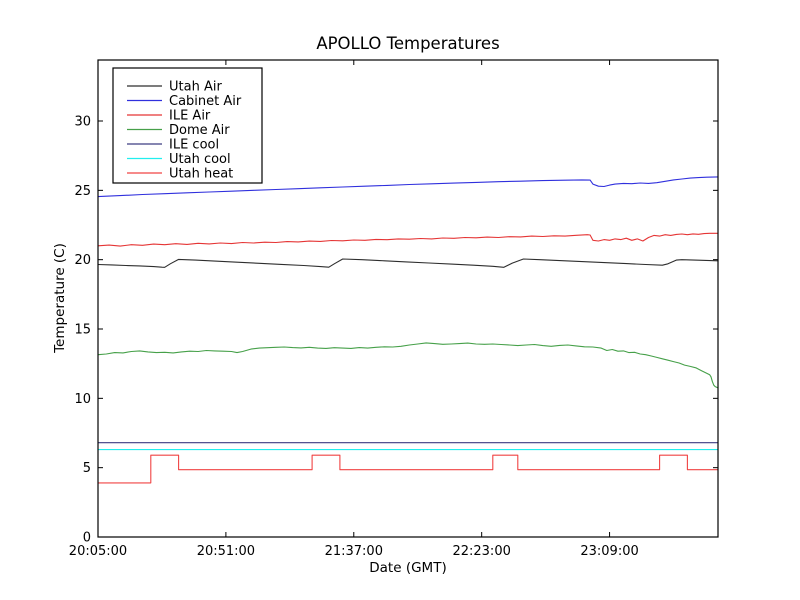 This screenshot has width=800, height=600. Describe the element at coordinates (87, 468) in the screenshot. I see `y-tick-label: 5` at that location.